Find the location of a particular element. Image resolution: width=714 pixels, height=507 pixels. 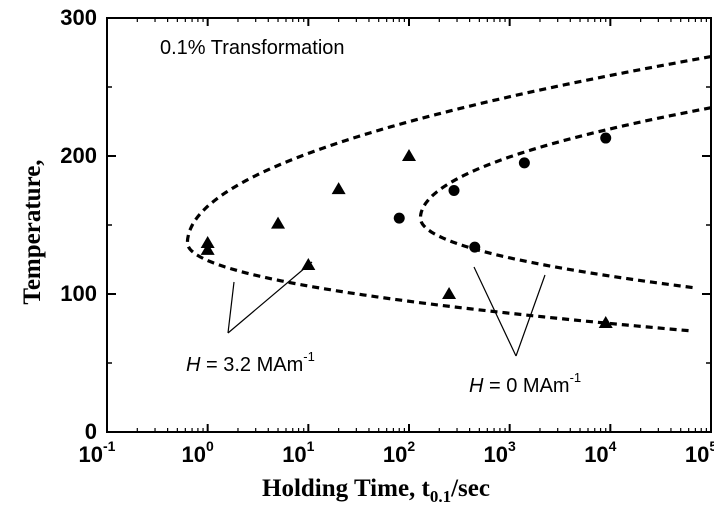

x-tick-label: 10⁰ is located at coordinates (198, 452).